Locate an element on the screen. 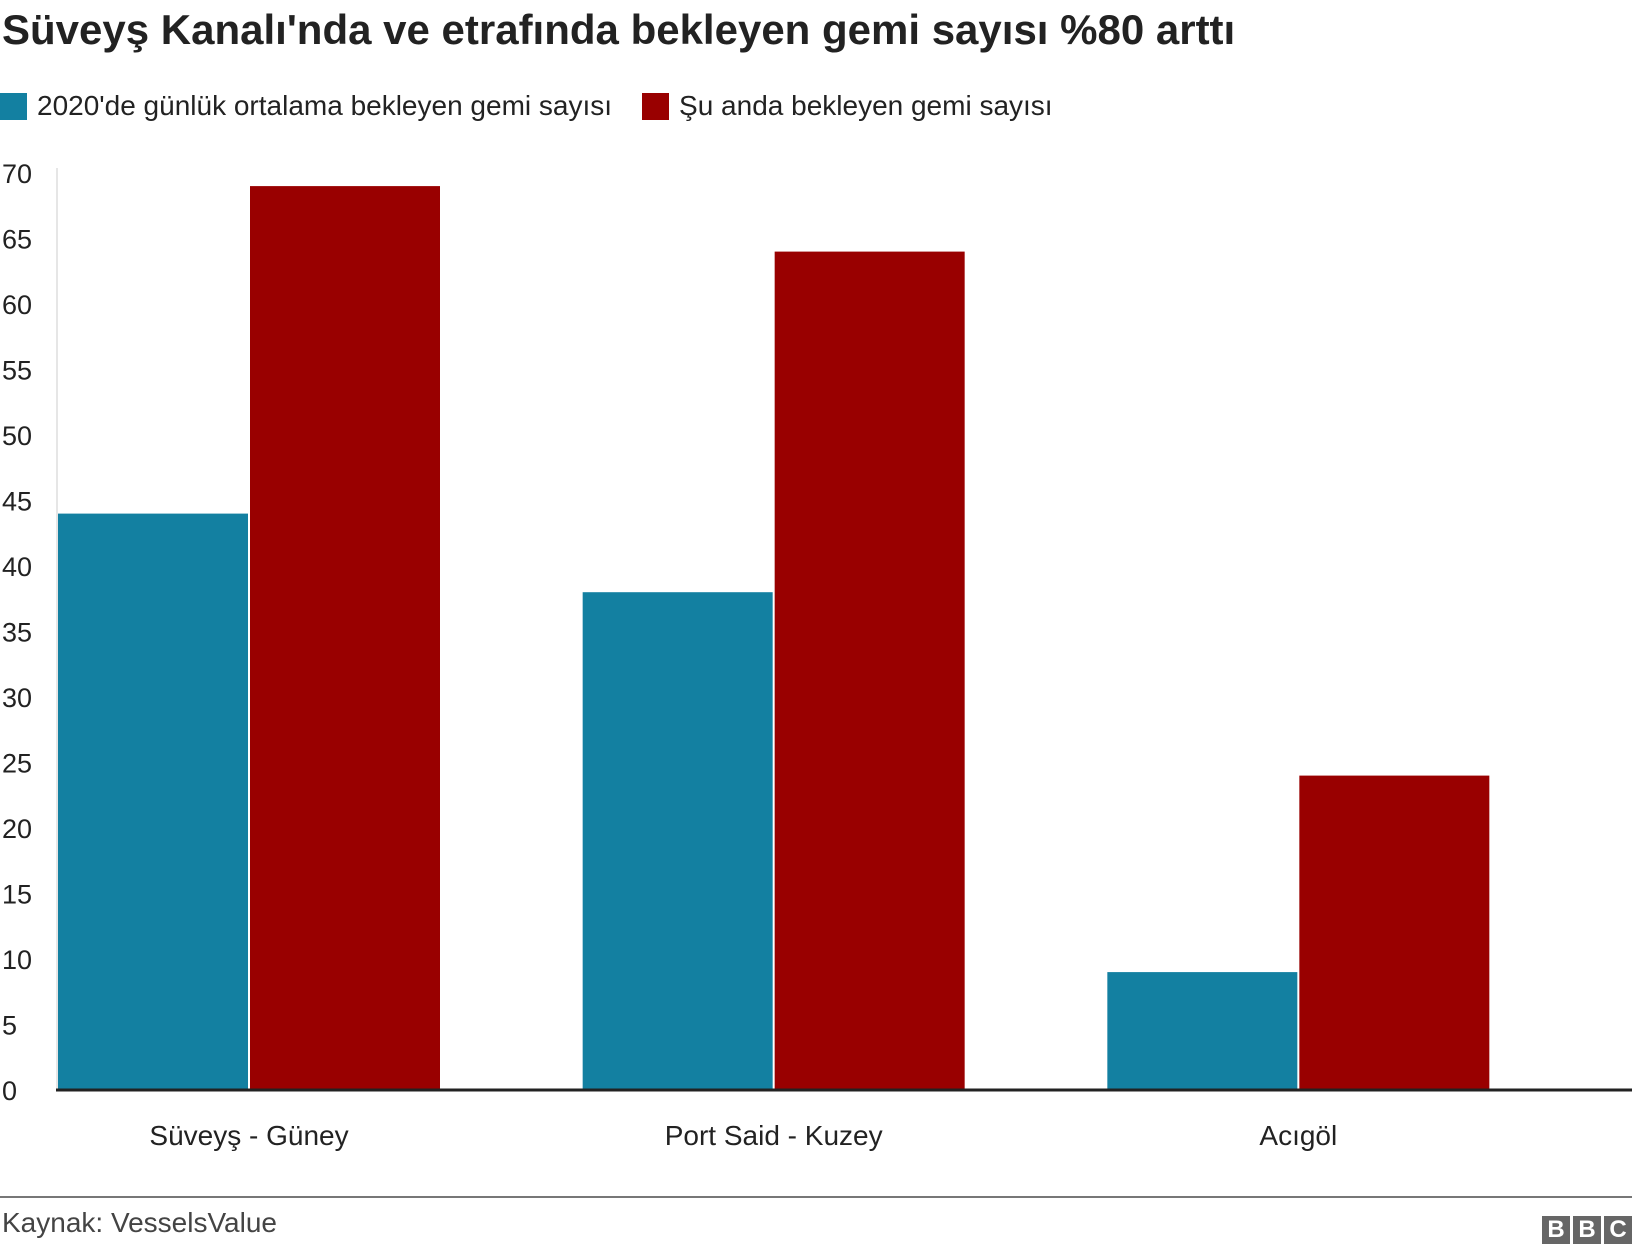 The height and width of the screenshot is (1252, 1632). bbc-logo-b1: B is located at coordinates (1556, 1230).